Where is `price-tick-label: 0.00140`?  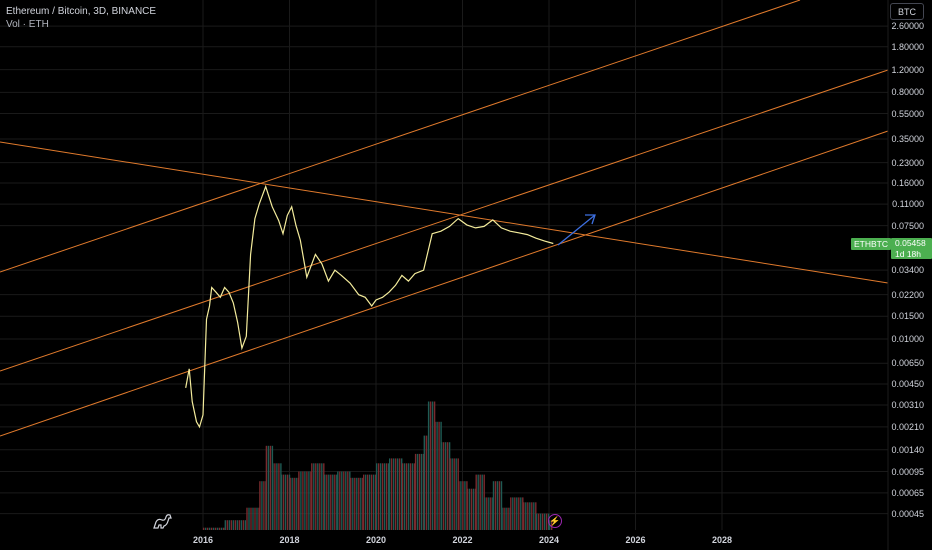
price-tick-label: 0.00140 is located at coordinates (907, 449).